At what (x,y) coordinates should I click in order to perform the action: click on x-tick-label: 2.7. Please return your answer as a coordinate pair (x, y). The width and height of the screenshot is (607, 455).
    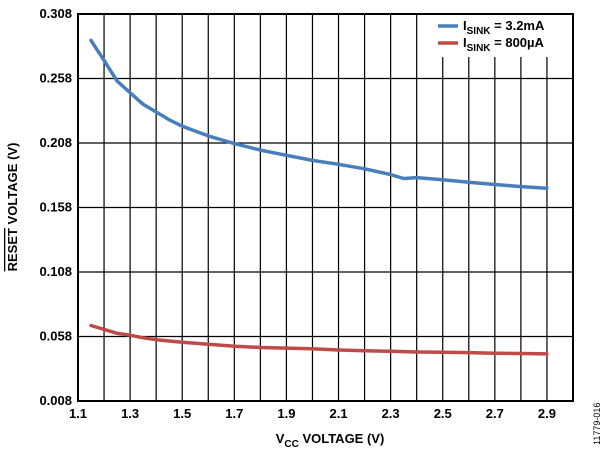
    Looking at the image, I should click on (495, 413).